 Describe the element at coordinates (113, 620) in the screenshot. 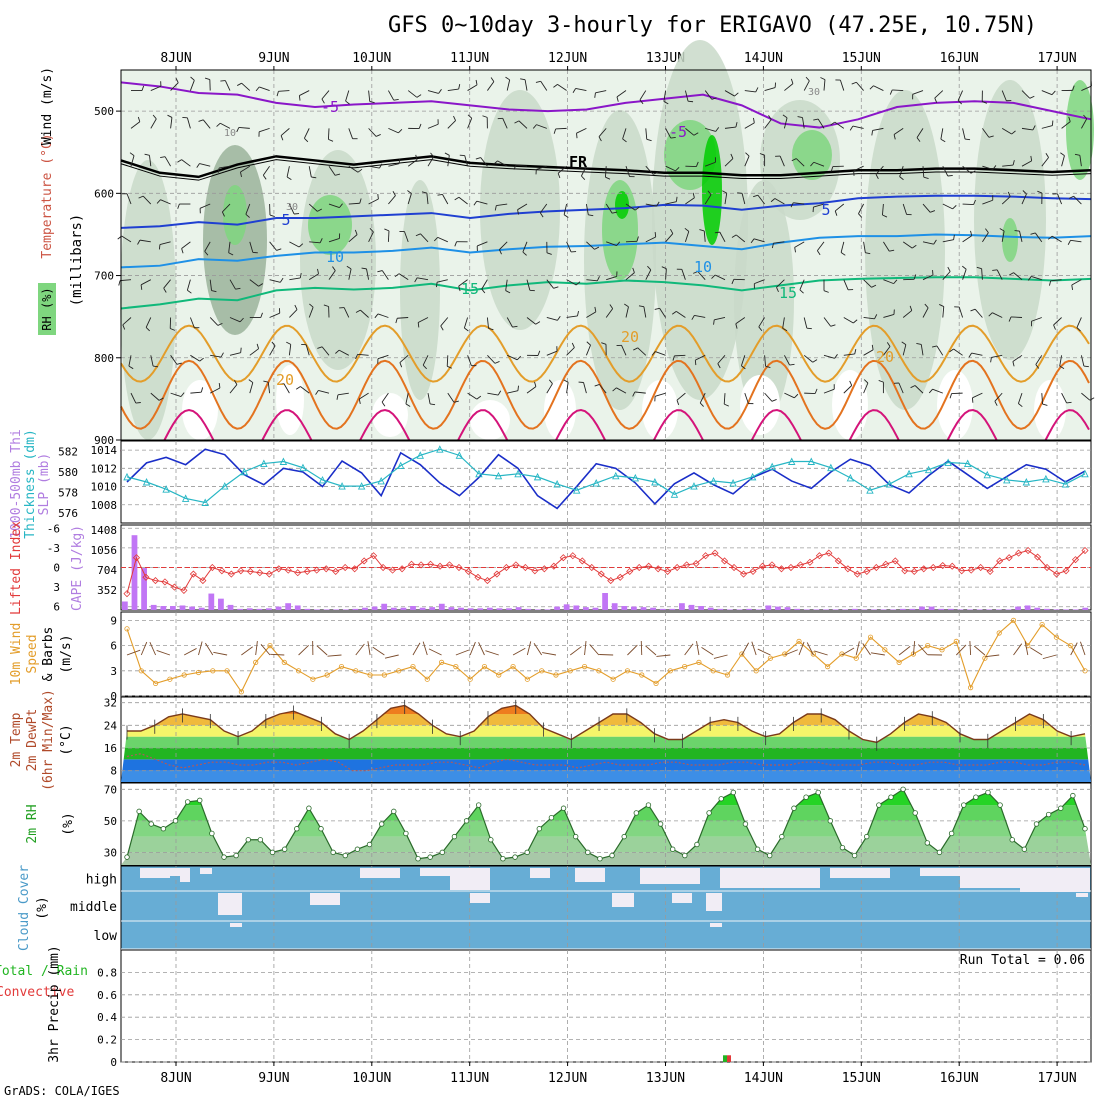

I see `wind-tick-label: 9` at that location.